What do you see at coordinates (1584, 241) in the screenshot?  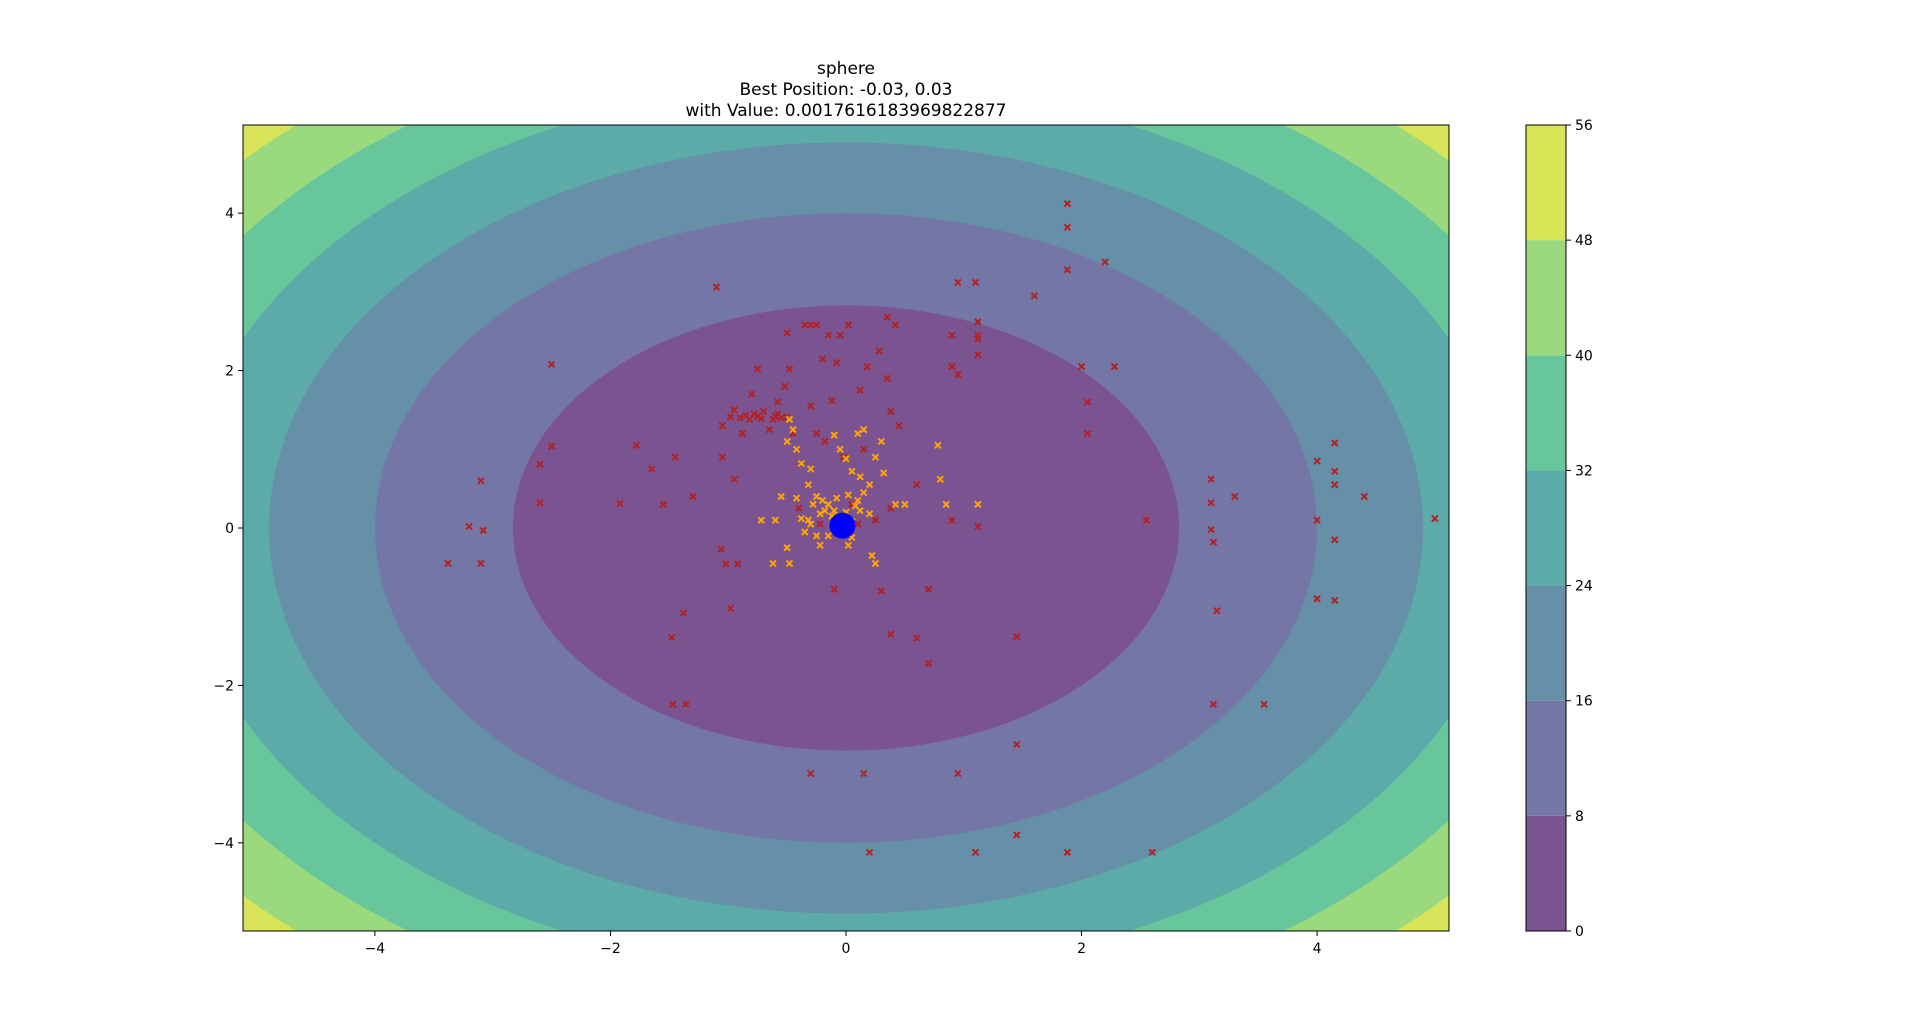 I see `colorbar-tick-label: 48` at bounding box center [1584, 241].